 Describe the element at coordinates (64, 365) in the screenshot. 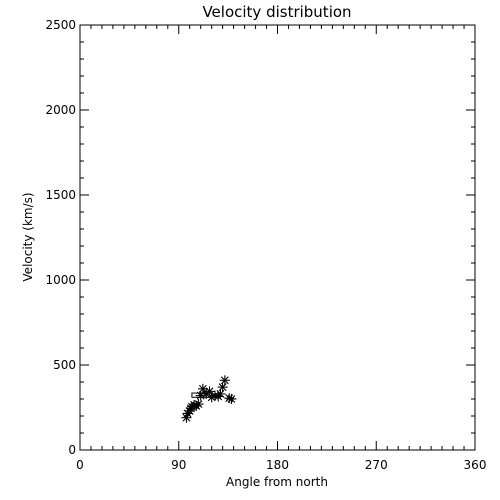

I see `y-tick-label: 500` at that location.